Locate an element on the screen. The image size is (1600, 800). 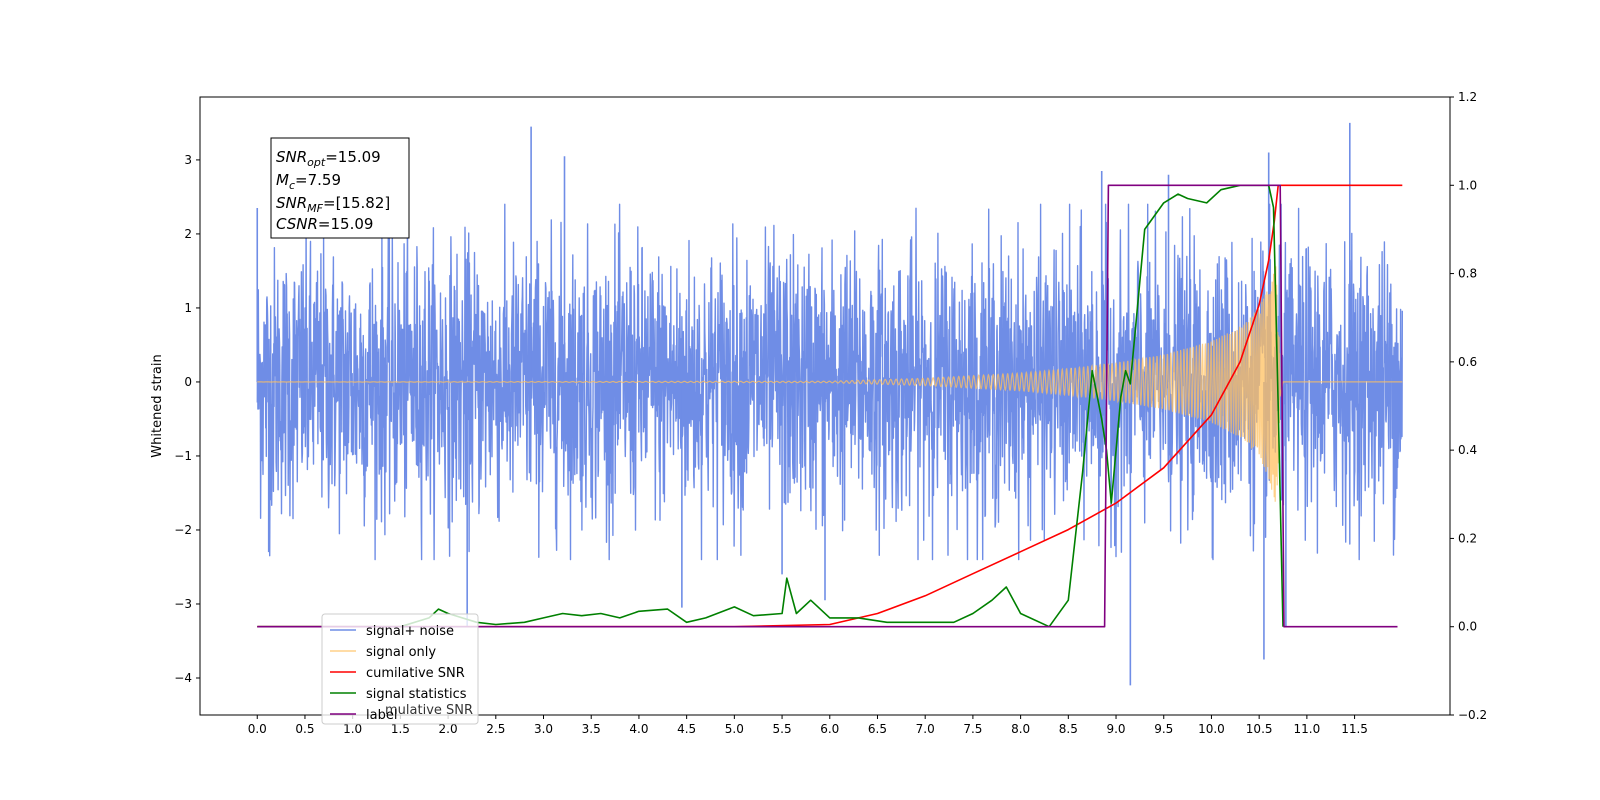
x-tick-label: 4.0 is located at coordinates (638, 729).